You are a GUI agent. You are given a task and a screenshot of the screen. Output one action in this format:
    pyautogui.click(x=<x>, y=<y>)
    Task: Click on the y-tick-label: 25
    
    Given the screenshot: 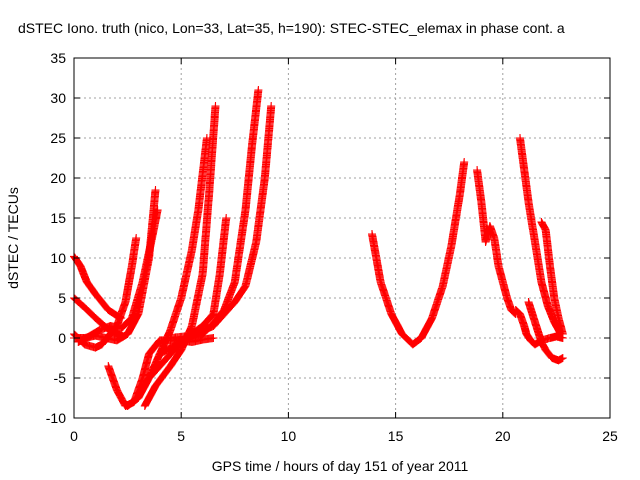 What is the action you would take?
    pyautogui.click(x=58, y=138)
    